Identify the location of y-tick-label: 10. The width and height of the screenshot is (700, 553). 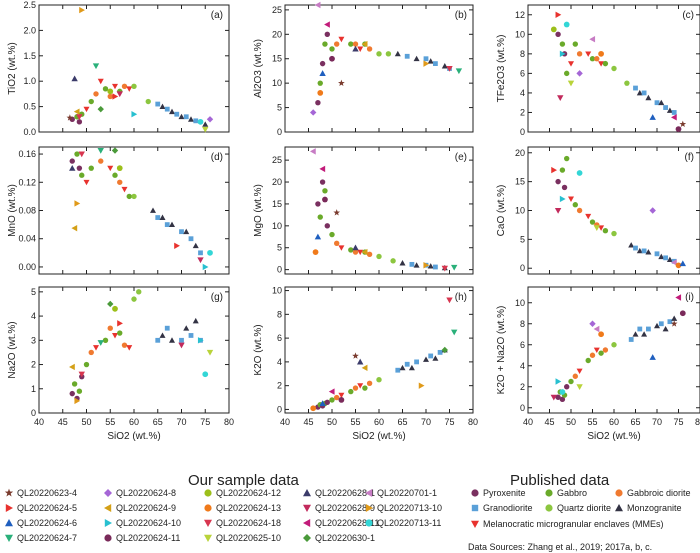
(277, 83).